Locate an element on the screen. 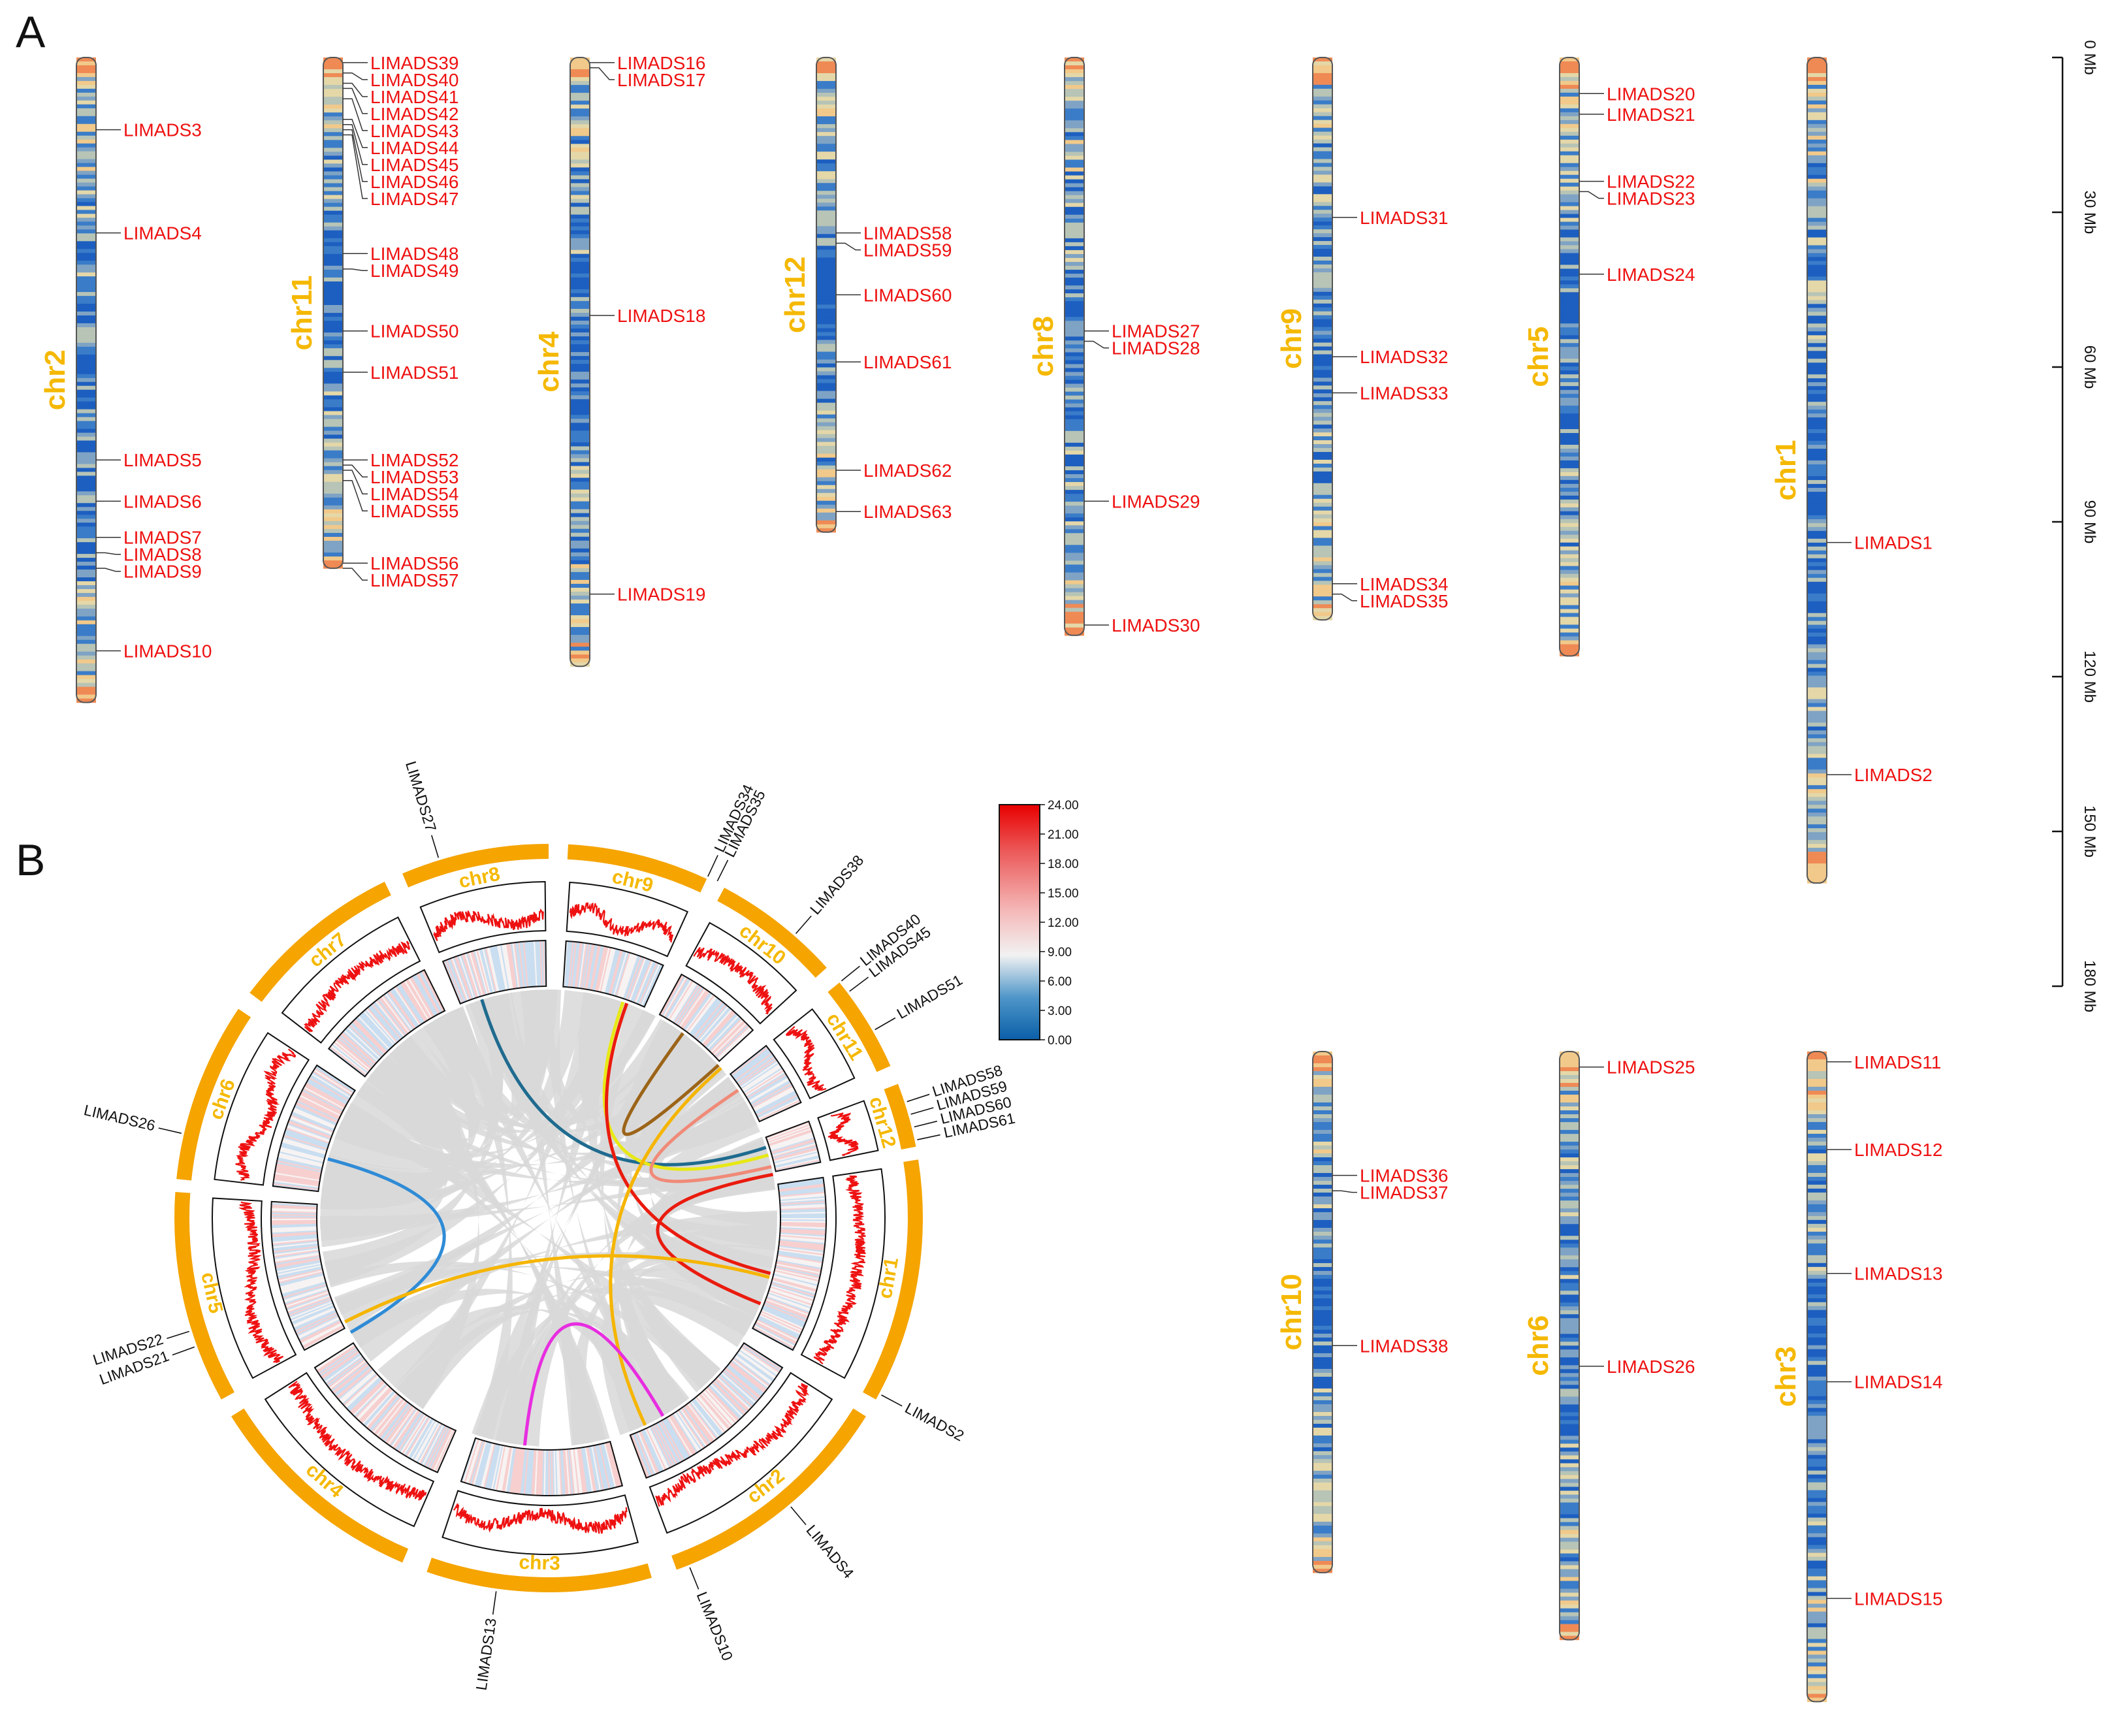  gene-label: LIMADS55 is located at coordinates (414, 511).